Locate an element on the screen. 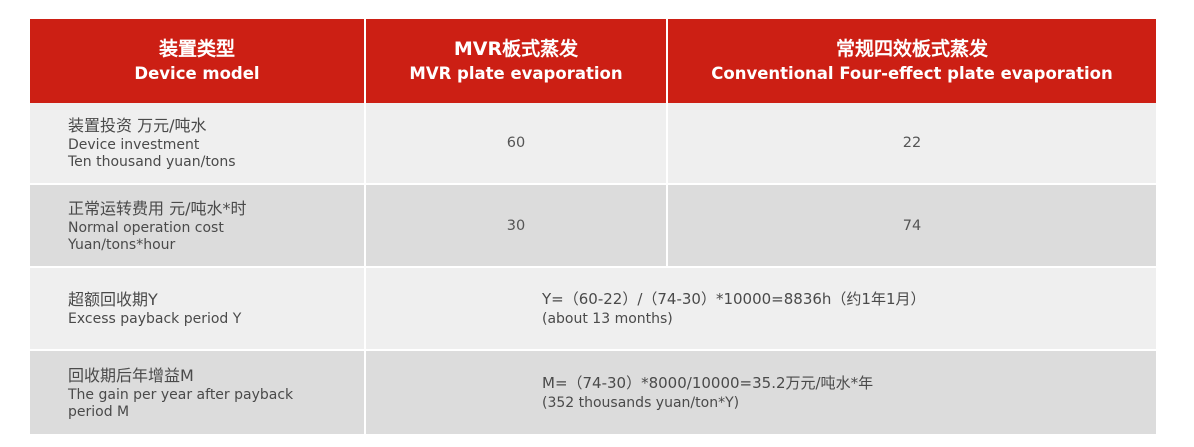 Image resolution: width=1194 pixels, height=447 pixels. row-label-en: Device investment is located at coordinates (134, 145).